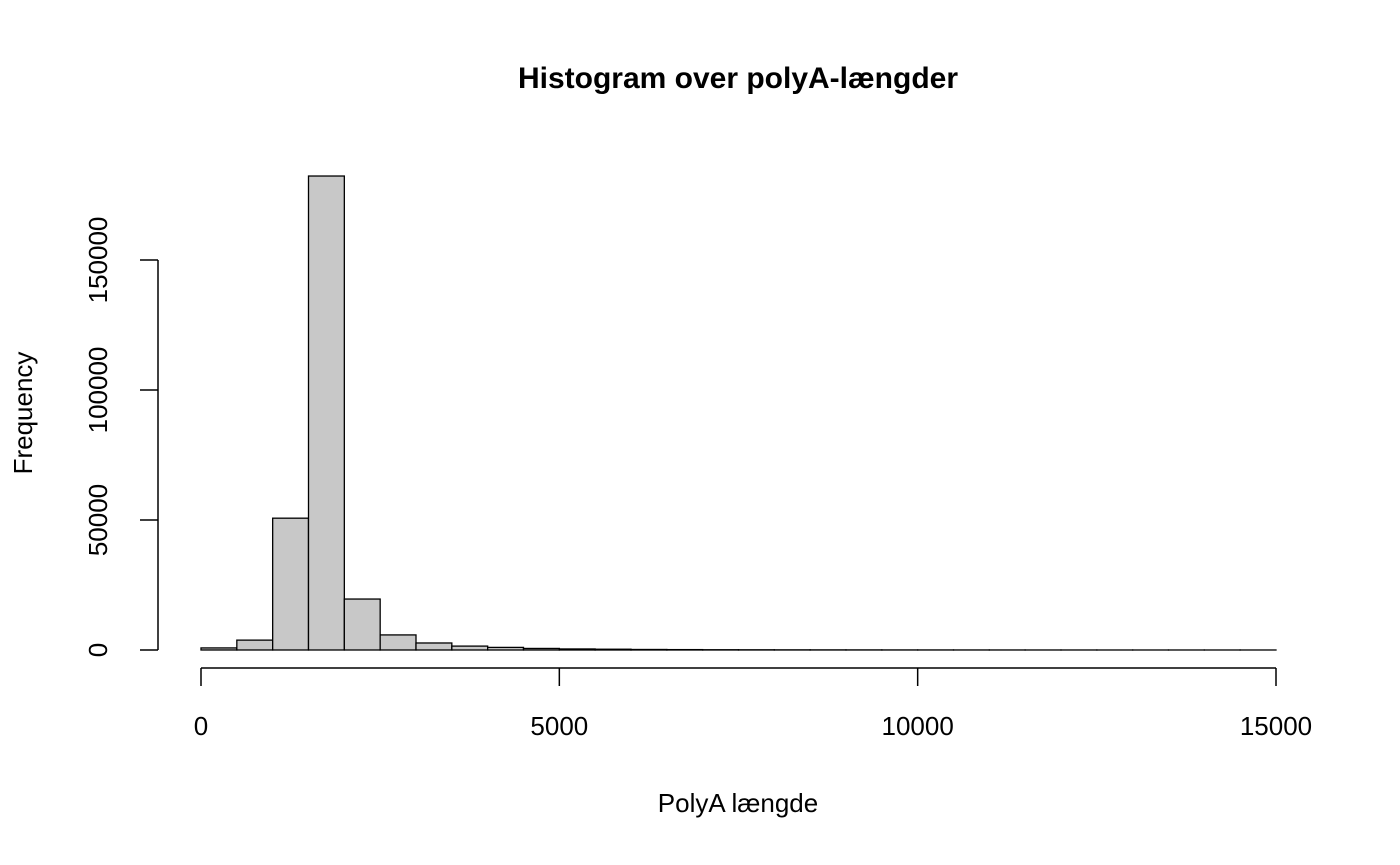 Image resolution: width=1400 pixels, height=865 pixels. I want to click on x-tick-label: 10000, so click(918, 726).